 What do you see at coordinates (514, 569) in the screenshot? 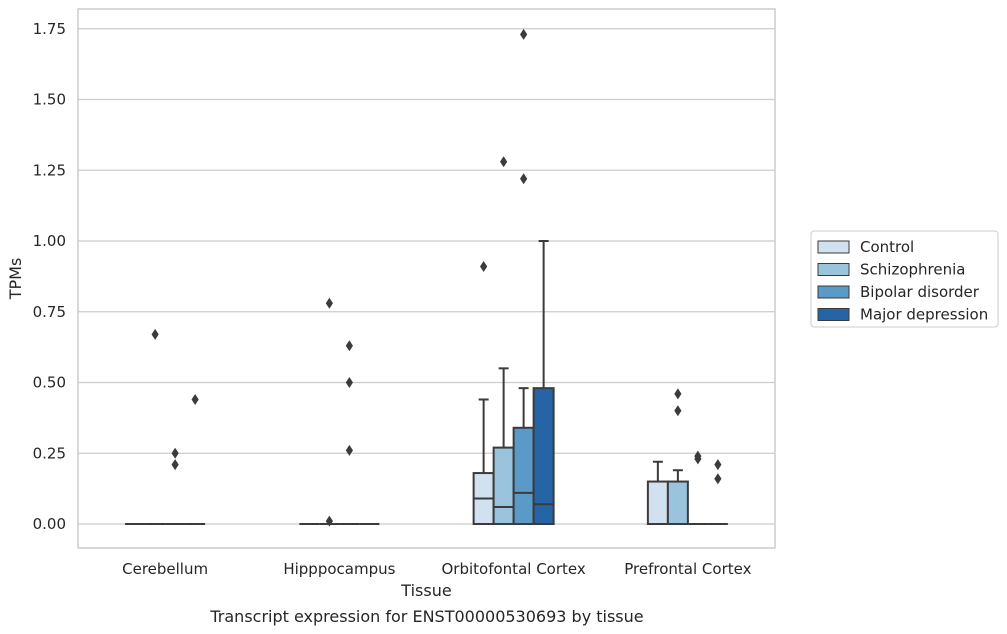
I see `x-tick-label: Orbitofontal Cortex` at bounding box center [514, 569].